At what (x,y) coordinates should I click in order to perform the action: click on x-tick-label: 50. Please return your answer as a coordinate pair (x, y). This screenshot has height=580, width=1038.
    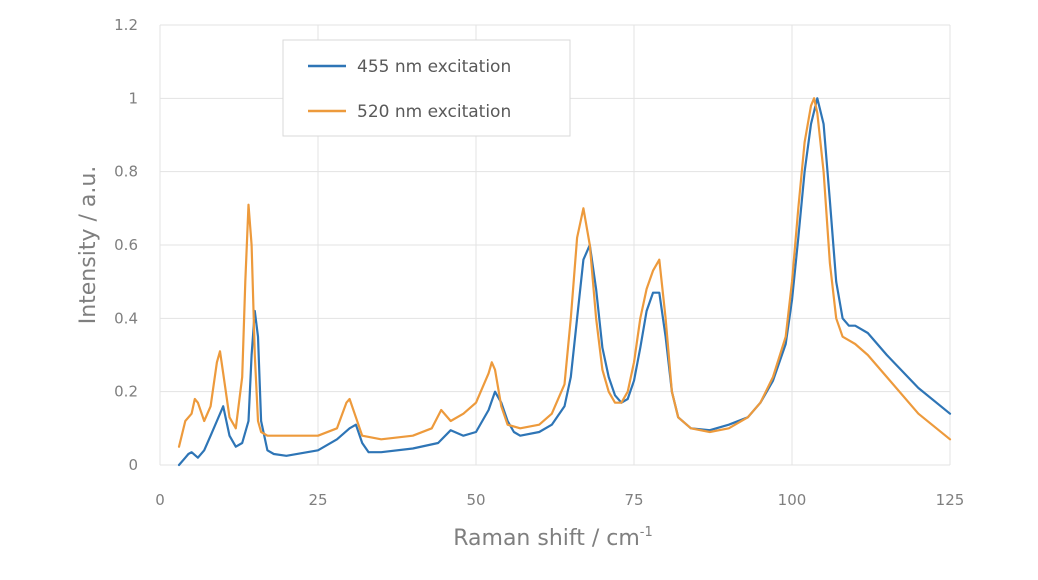
    Looking at the image, I should click on (475, 500).